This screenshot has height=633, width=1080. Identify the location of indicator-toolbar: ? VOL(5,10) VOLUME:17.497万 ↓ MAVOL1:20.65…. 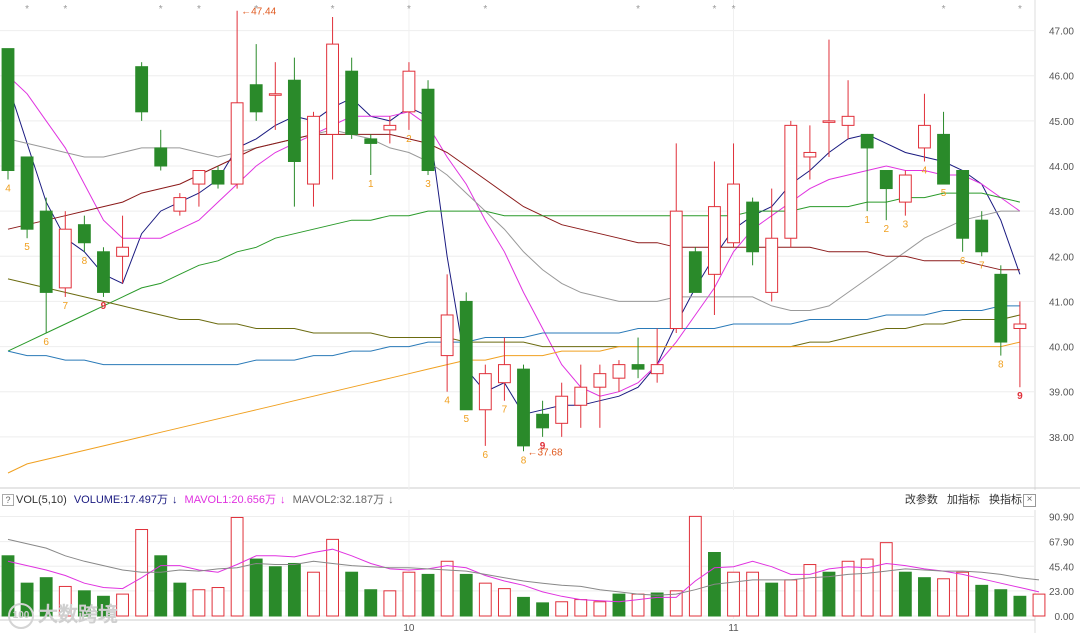
(540, 500).